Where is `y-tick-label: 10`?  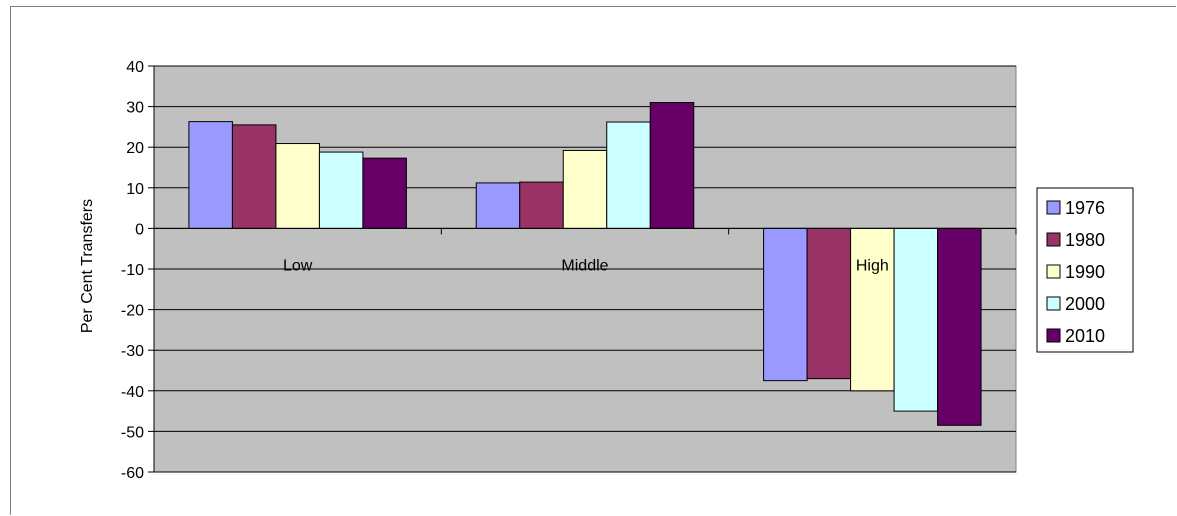
y-tick-label: 10 is located at coordinates (135, 189).